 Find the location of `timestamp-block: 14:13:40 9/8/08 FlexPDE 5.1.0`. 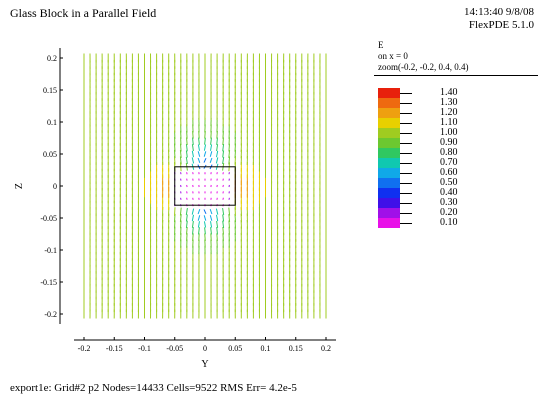

timestamp-block: 14:13:40 9/8/08 FlexPDE 5.1.0 is located at coordinates (499, 19).